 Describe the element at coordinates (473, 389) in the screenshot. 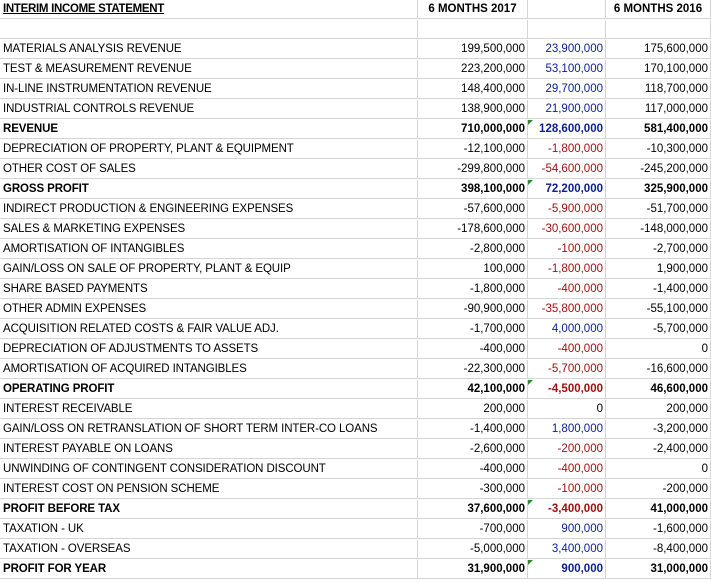

I see `value-2017-cell: 42,100,000` at that location.